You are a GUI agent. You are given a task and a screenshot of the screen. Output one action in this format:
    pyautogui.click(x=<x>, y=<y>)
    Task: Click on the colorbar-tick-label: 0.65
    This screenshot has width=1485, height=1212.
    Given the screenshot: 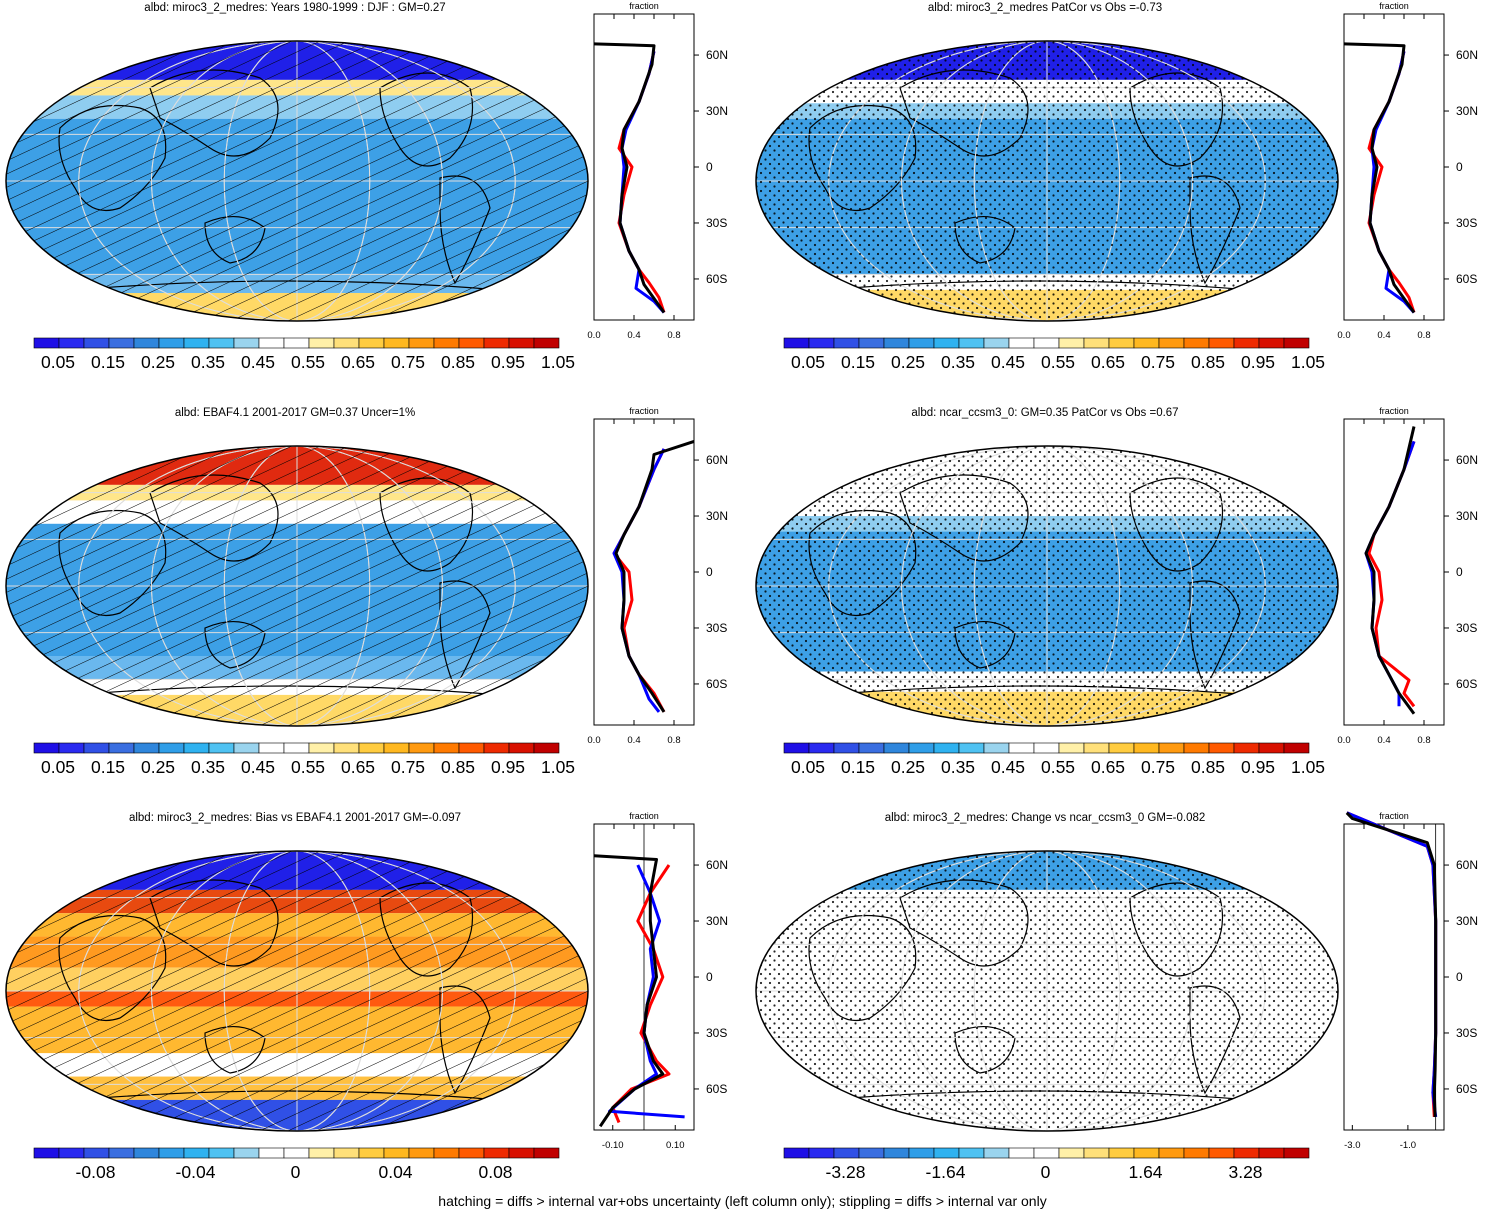 What is the action you would take?
    pyautogui.click(x=1108, y=362)
    